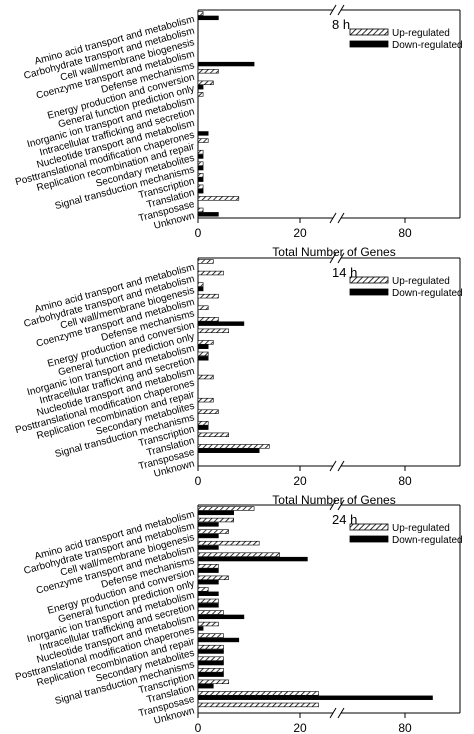  What do you see at coordinates (344, 519) in the screenshot?
I see `panel-title: 24 h` at bounding box center [344, 519].